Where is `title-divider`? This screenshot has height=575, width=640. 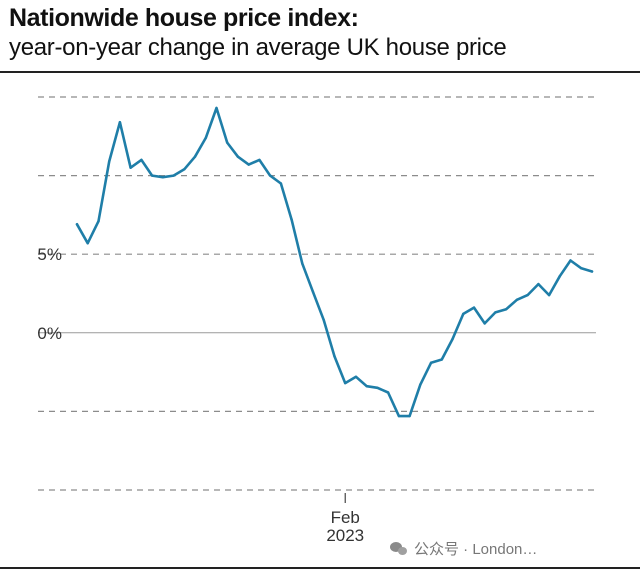
title-divider is located at coordinates (320, 72).